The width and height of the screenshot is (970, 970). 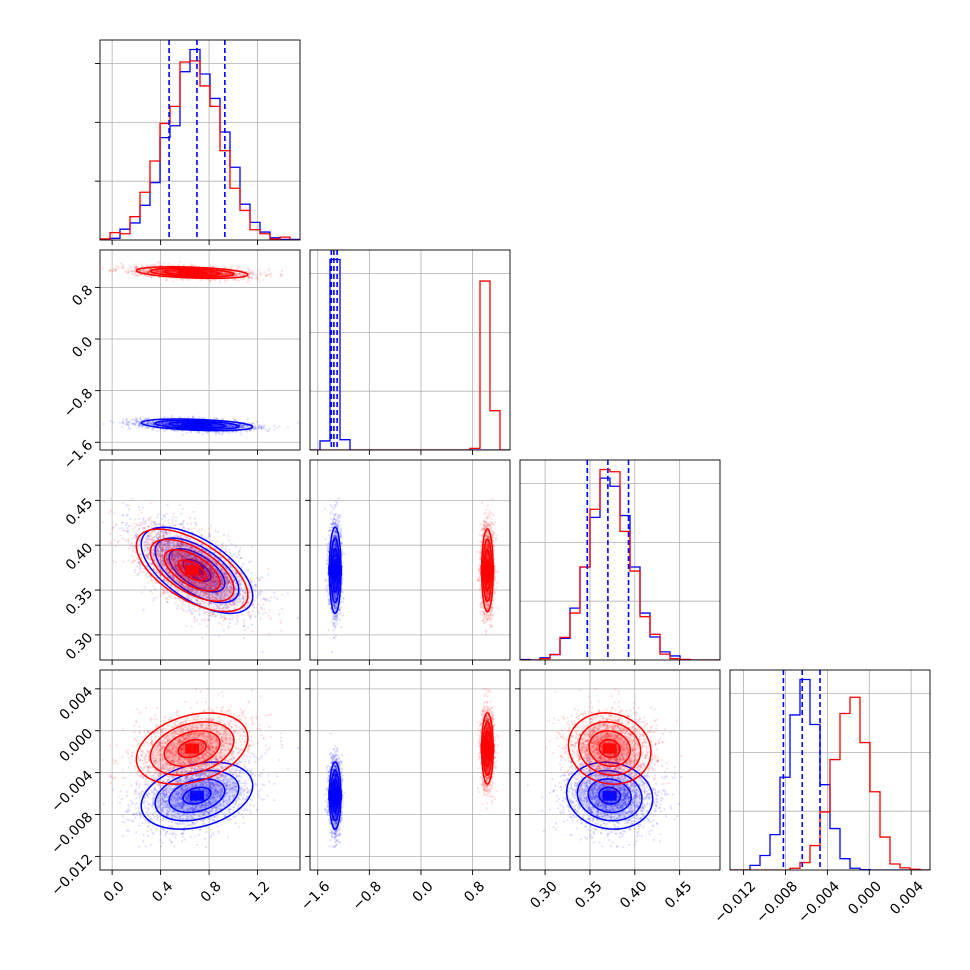 What do you see at coordinates (200, 140) in the screenshot?
I see `panel-content` at bounding box center [200, 140].